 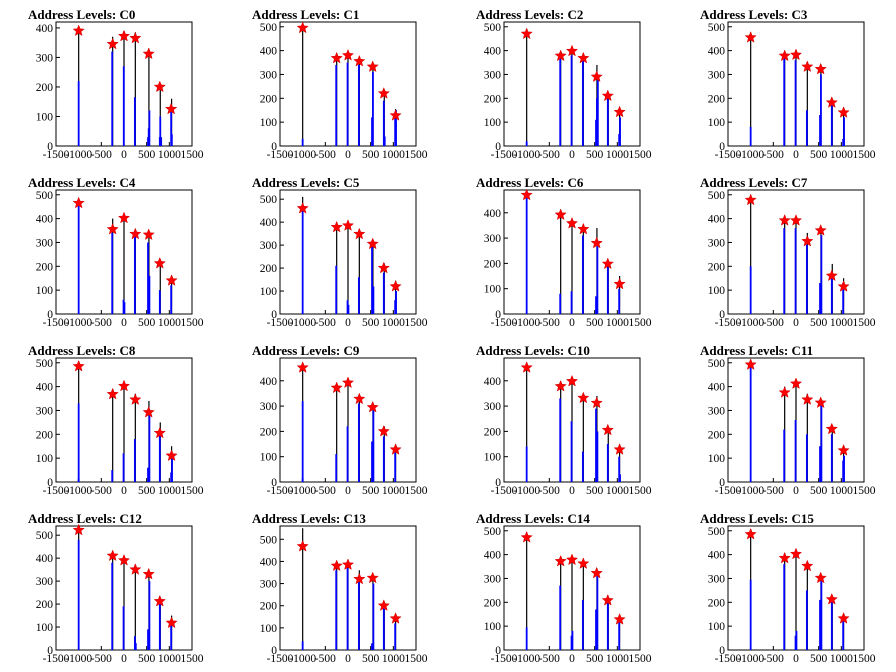 I want to click on x-tick-label: 500, so click(x=595, y=659).